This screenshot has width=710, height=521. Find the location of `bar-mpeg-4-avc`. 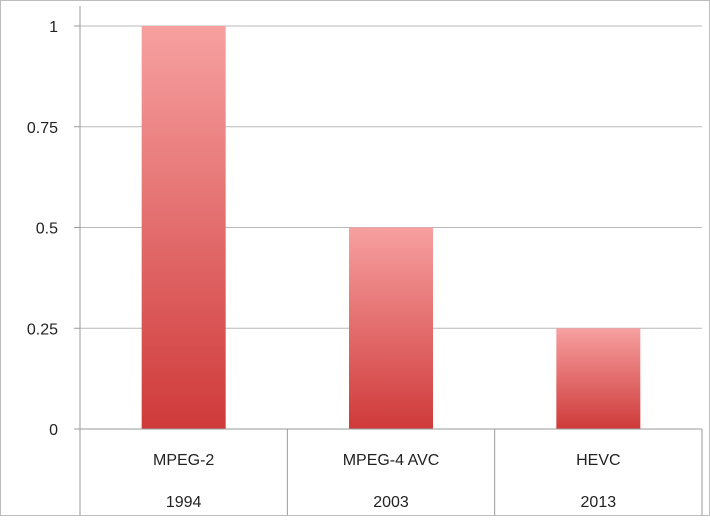

bar-mpeg-4-avc is located at coordinates (391, 328).